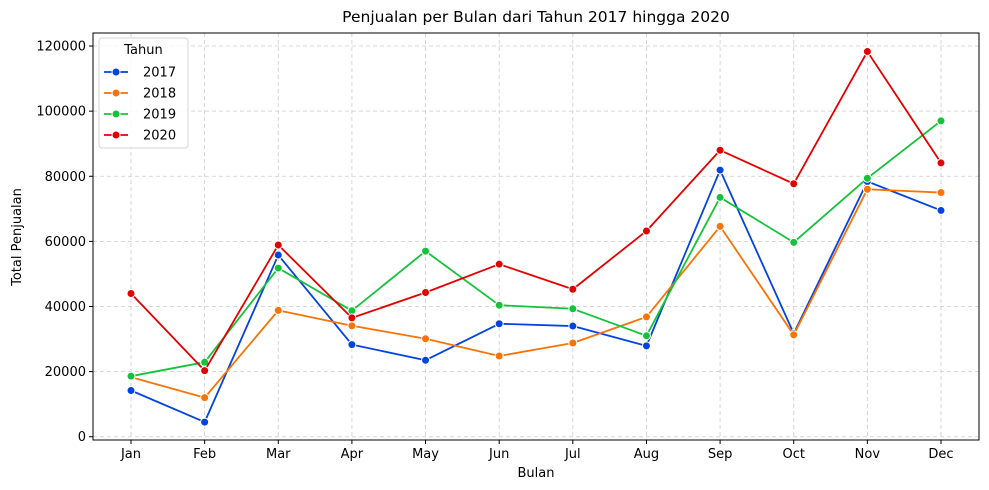  What do you see at coordinates (425, 454) in the screenshot?
I see `x-tick-label: May` at bounding box center [425, 454].